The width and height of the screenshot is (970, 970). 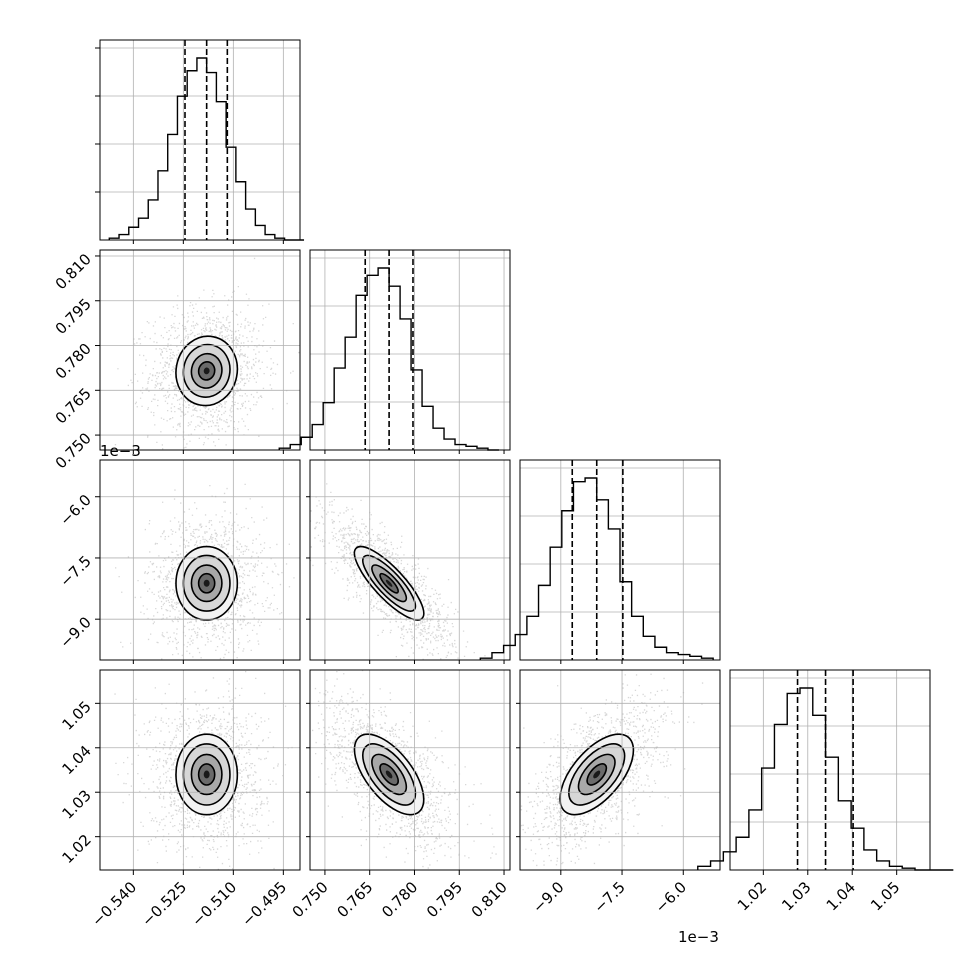 What do you see at coordinates (354, 899) in the screenshot?
I see `x-tick-label: 0.765` at bounding box center [354, 899].